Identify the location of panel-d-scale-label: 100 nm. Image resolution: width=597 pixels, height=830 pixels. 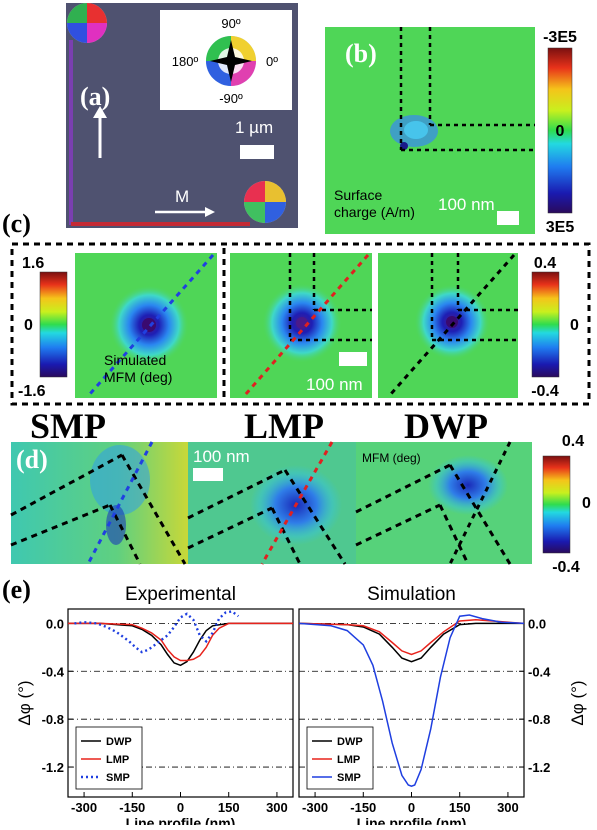
(221, 456).